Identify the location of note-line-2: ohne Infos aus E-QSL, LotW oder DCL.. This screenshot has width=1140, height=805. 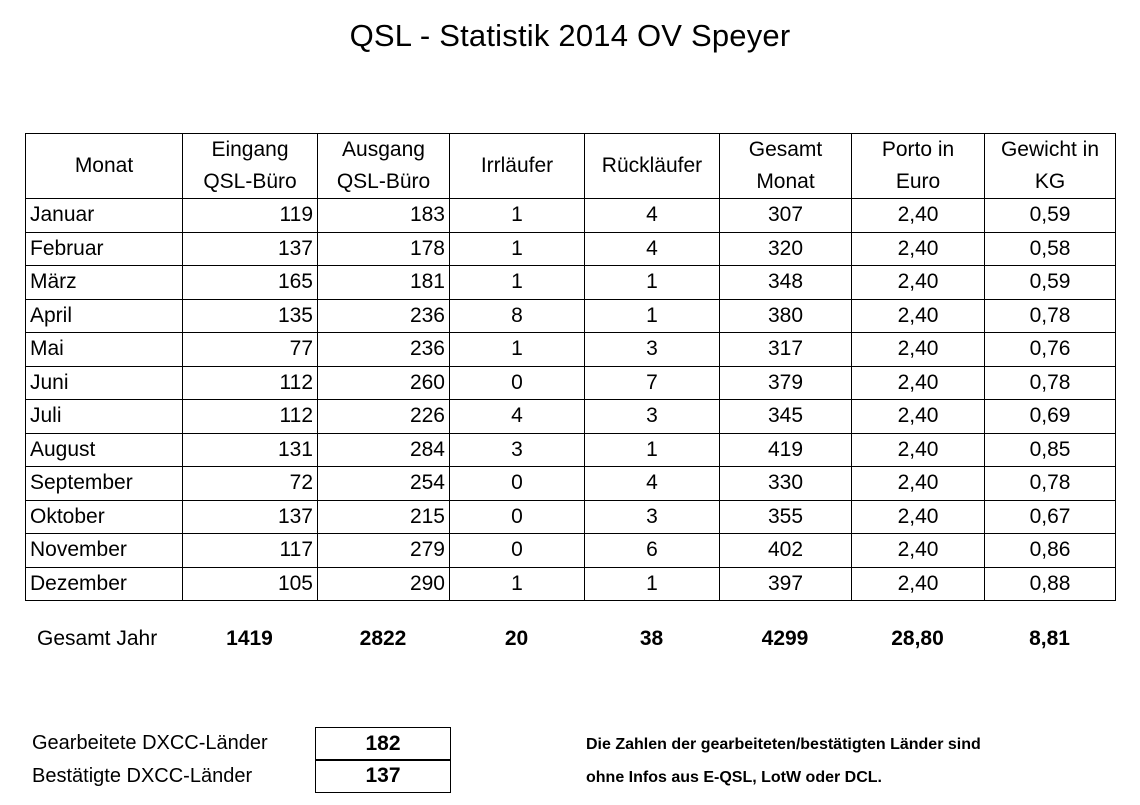
(734, 777).